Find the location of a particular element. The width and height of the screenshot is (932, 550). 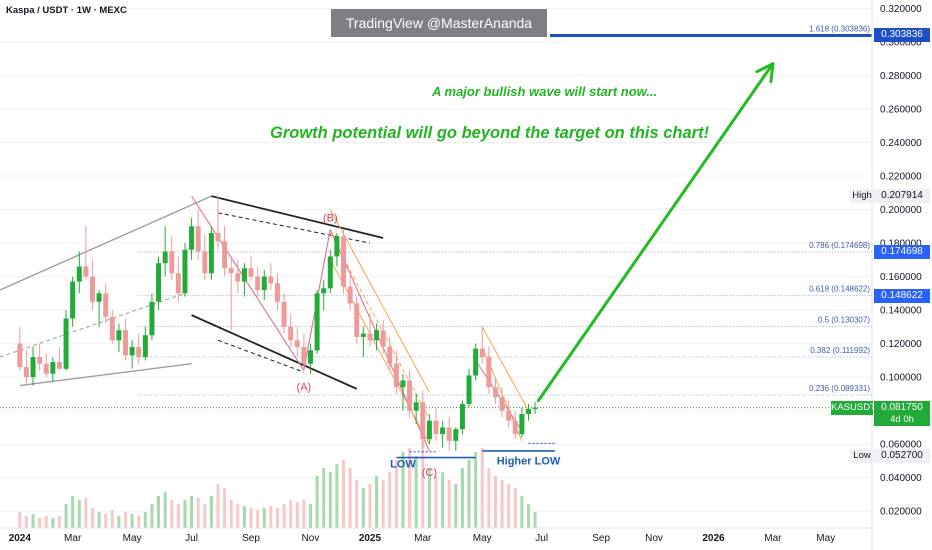

wedge-lower-line is located at coordinates (274, 352).